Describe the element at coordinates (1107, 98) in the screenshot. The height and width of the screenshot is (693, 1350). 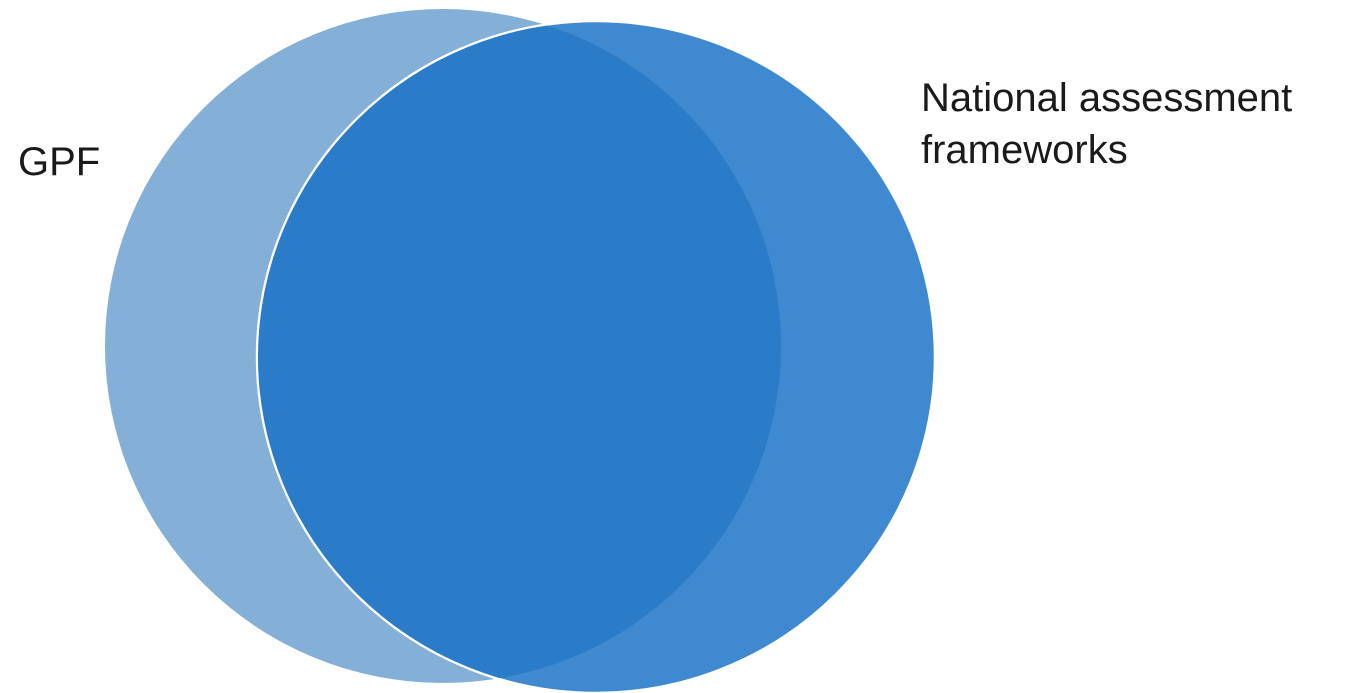
I see `national-assessment-frameworks-label-line-1: National assessment` at that location.